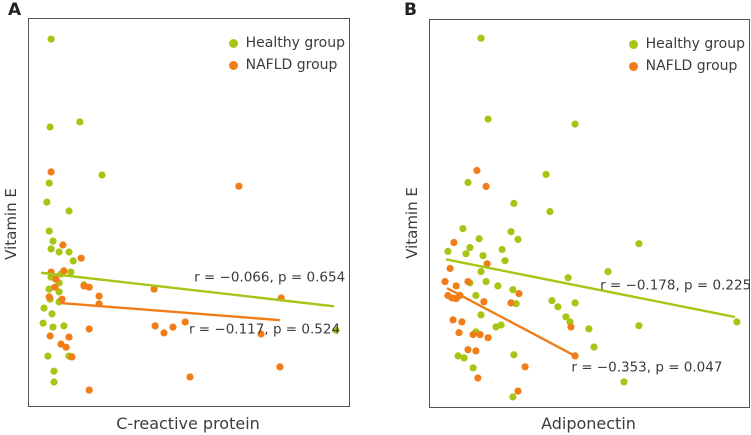 Image resolution: width=751 pixels, height=435 pixels. I want to click on annotation-healthy-correlation-b: r = −0.178, p = 0.225, so click(675, 285).